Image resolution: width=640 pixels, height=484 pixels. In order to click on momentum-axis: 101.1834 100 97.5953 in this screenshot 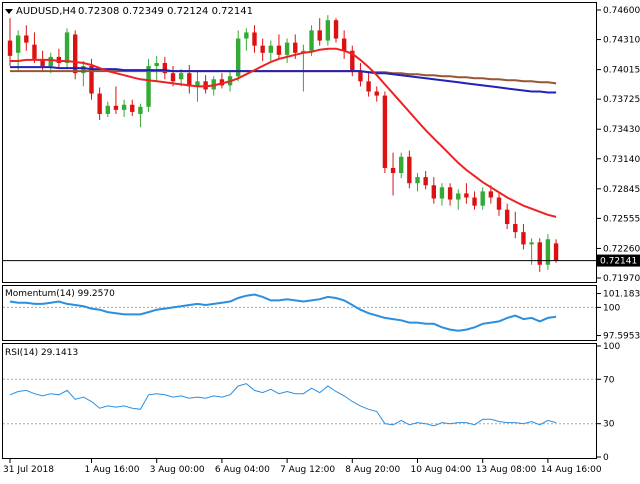, I will do `click(618, 316)`.